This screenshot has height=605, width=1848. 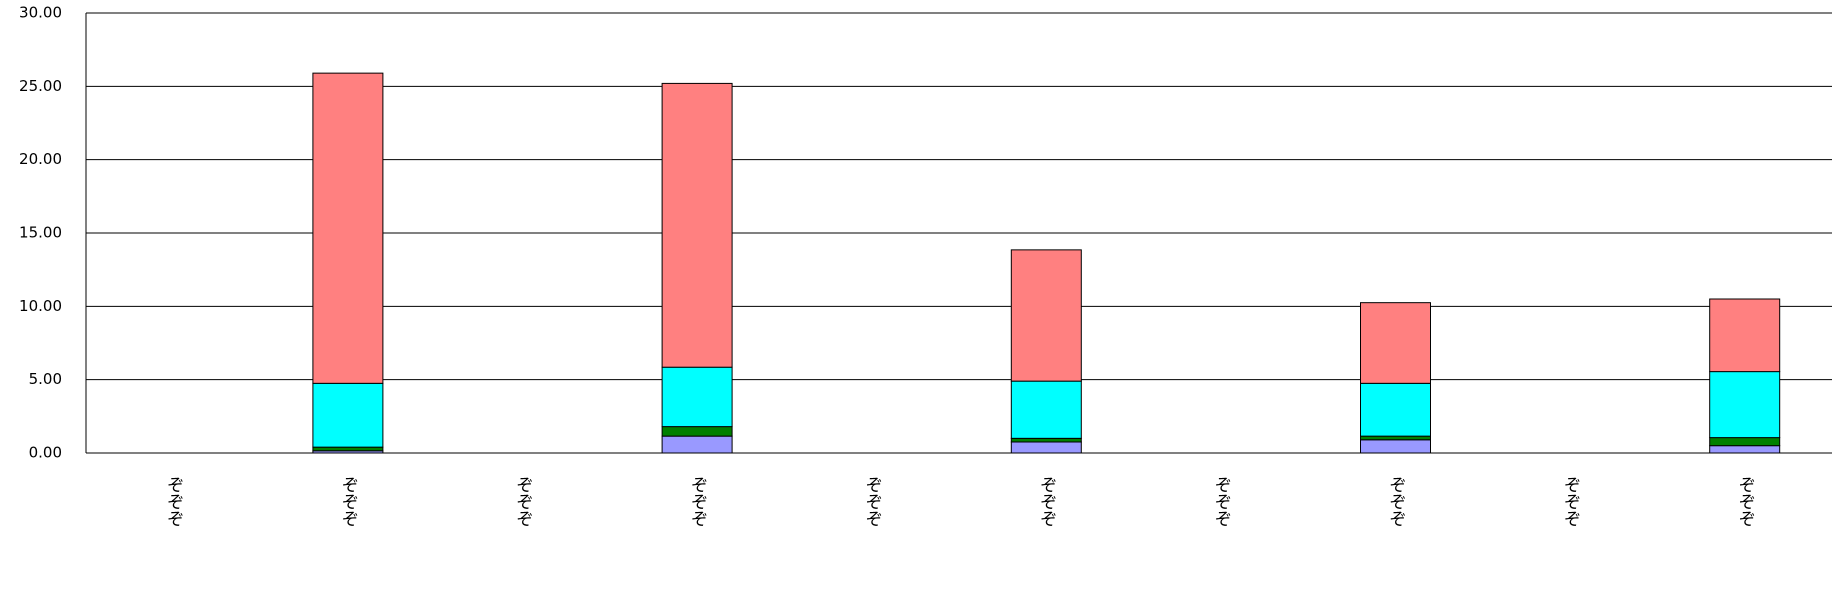 What do you see at coordinates (40, 13) in the screenshot?
I see `y-tick-label: 30.00` at bounding box center [40, 13].